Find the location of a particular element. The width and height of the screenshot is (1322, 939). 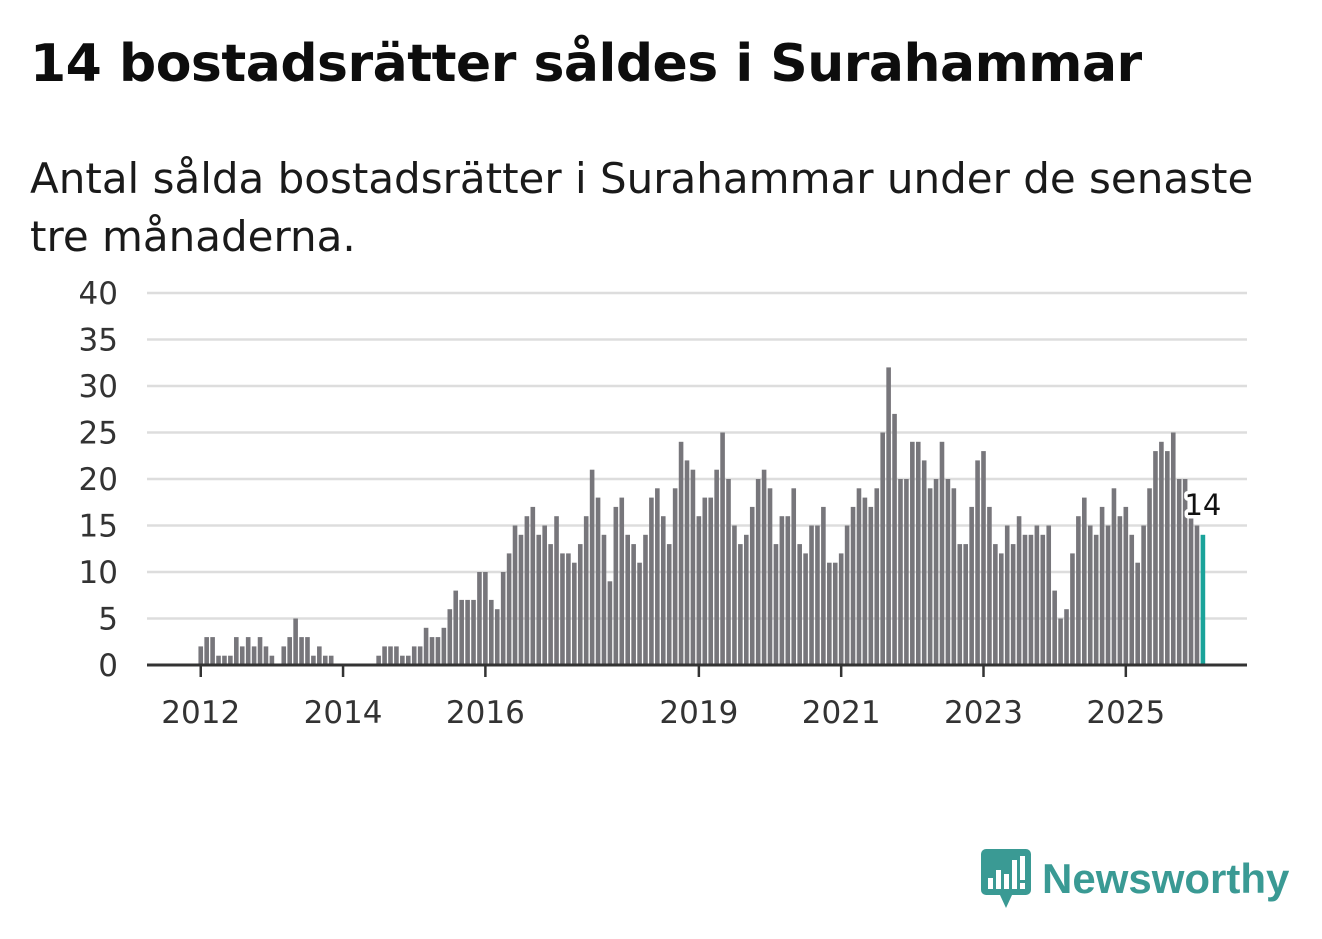

x-tick-label-2014: 2014 is located at coordinates (343, 713).